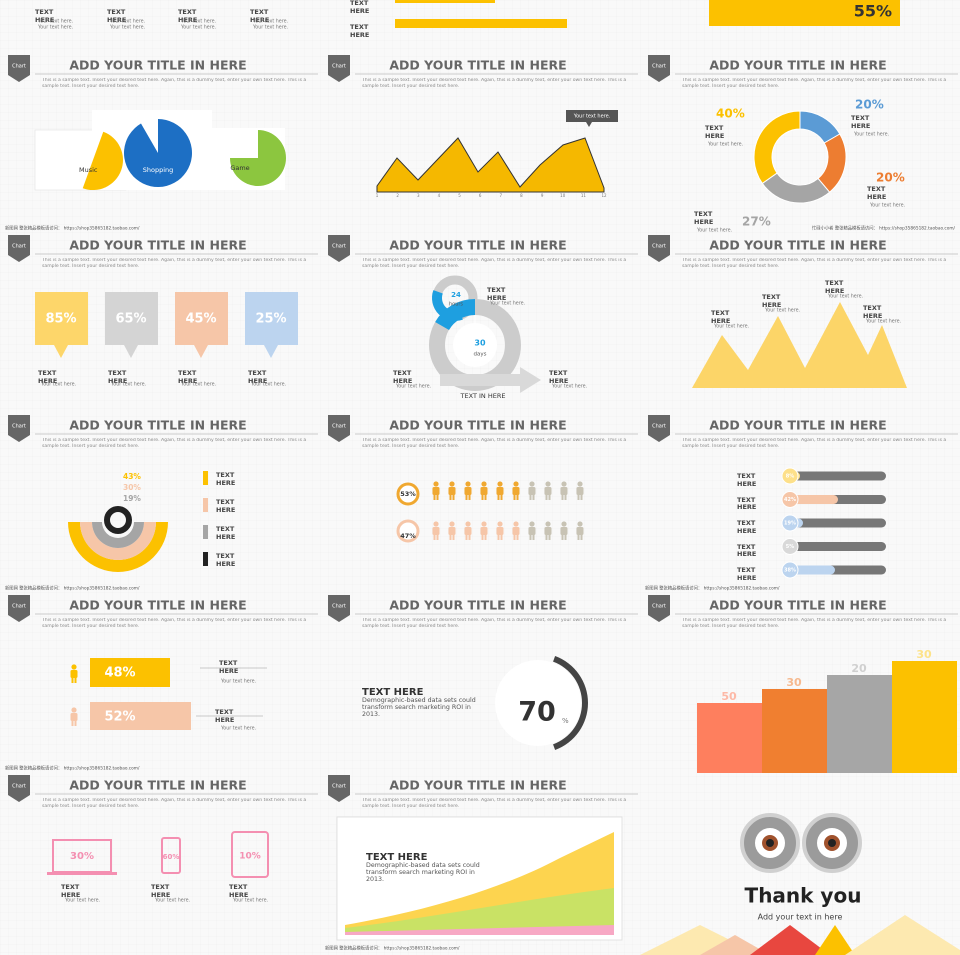  I want to click on column, so click(794, 731).